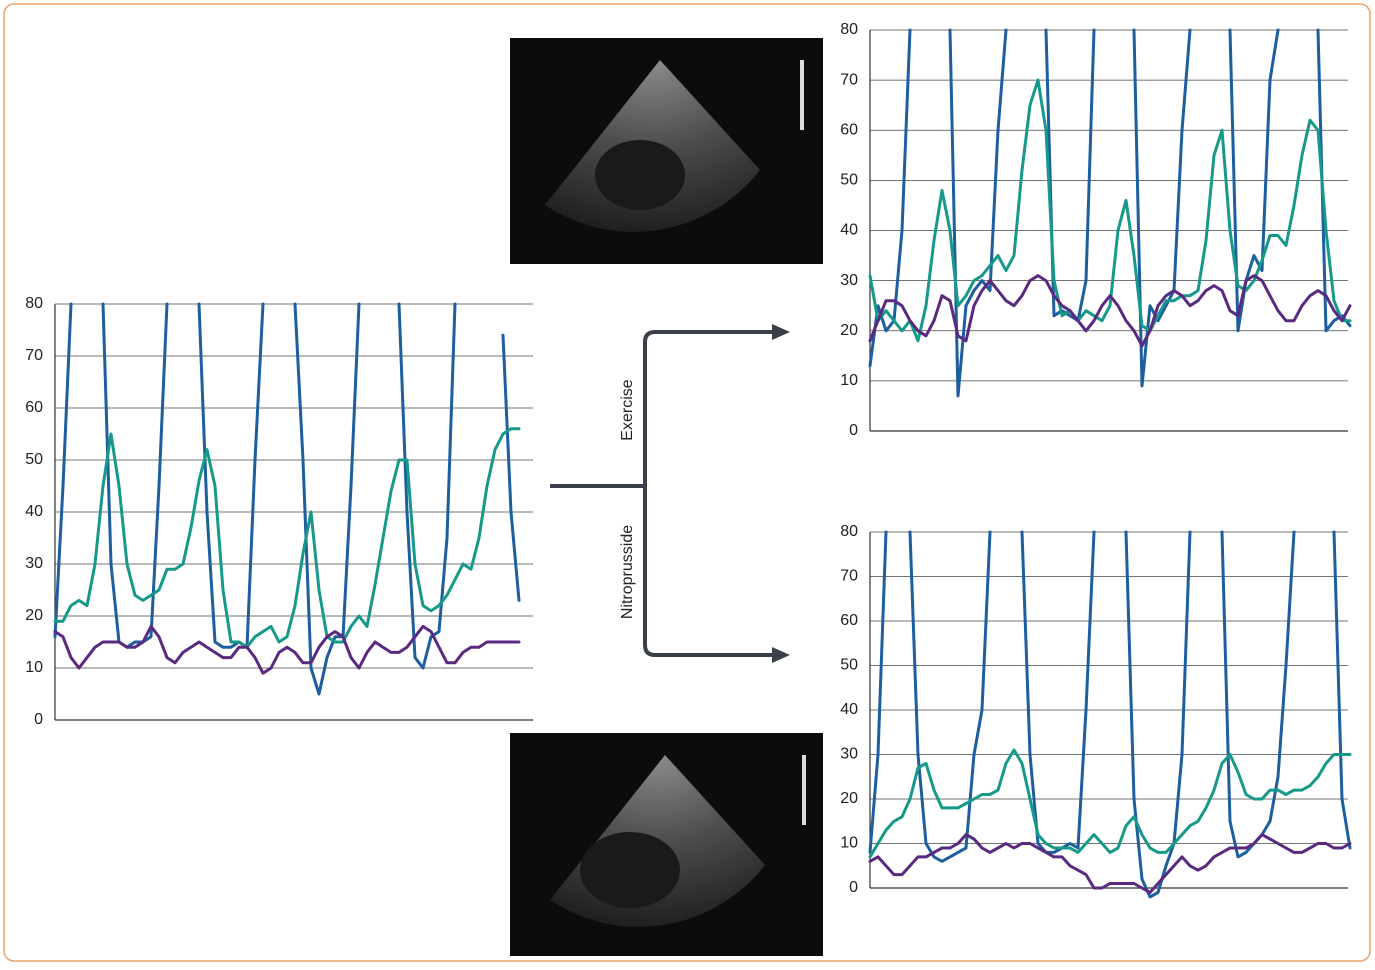 The height and width of the screenshot is (970, 1375). I want to click on branch-label: Exercise, so click(627, 409).